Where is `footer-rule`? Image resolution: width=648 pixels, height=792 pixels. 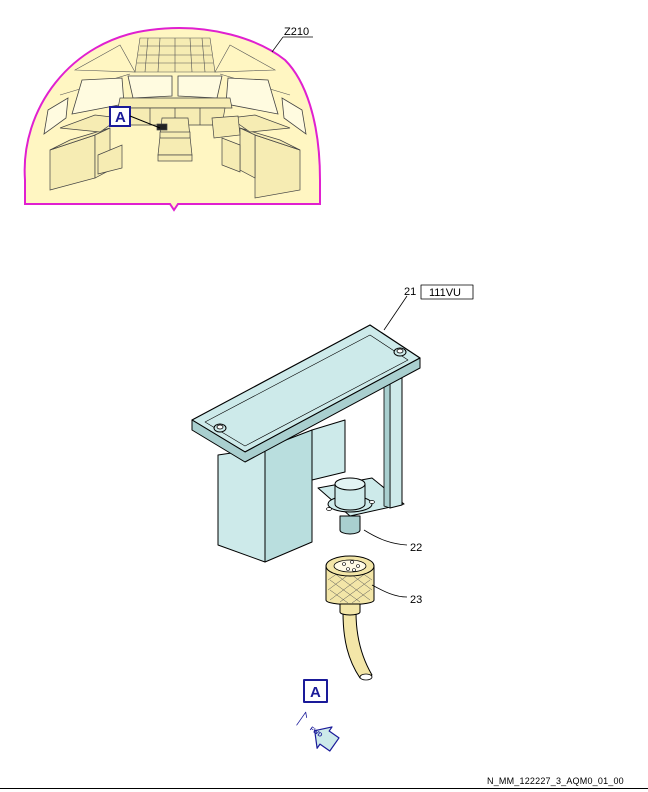
footer-rule is located at coordinates (324, 788).